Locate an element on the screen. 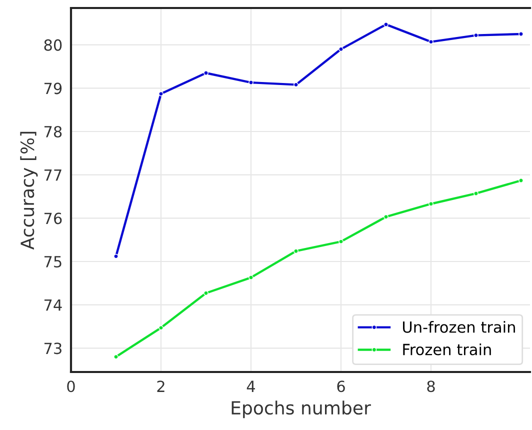 This screenshot has height=430, width=532. y-tick-label: 78 is located at coordinates (53, 132).